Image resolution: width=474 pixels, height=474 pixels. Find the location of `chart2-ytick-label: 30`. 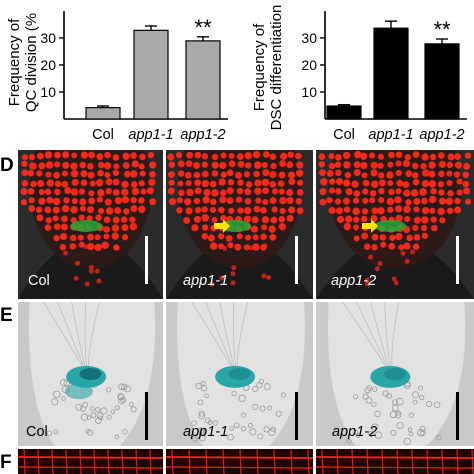

chart2-ytick-label: 30 is located at coordinates (309, 38).